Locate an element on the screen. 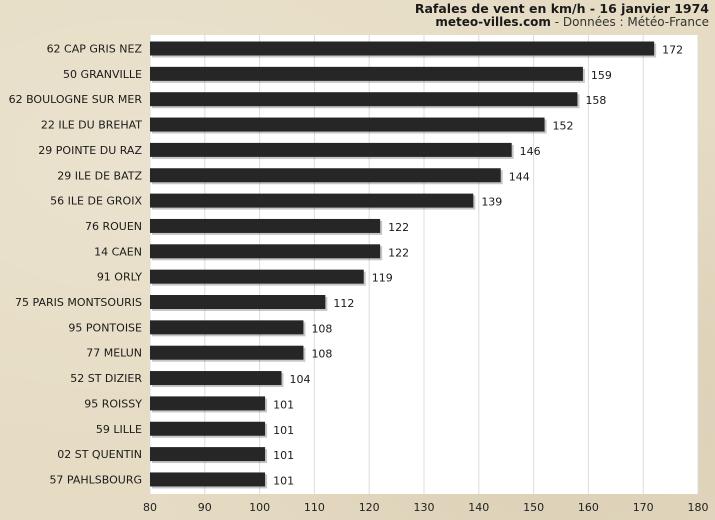 The height and width of the screenshot is (520, 715). category-label: 29 POINTE DU RAZ is located at coordinates (90, 150).